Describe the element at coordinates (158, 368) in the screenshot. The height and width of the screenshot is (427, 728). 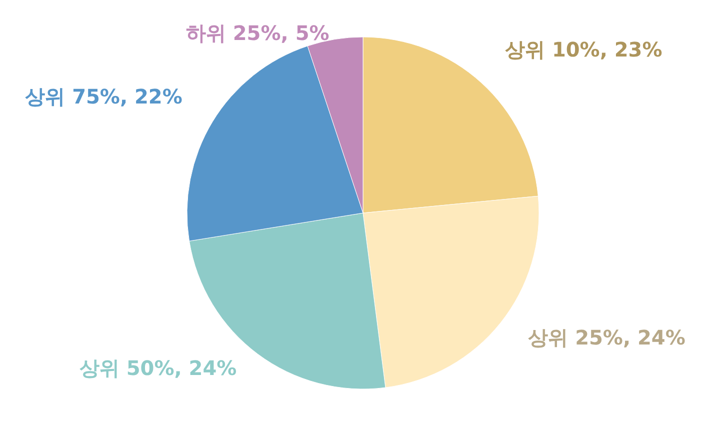
I see `slice-label: 상위 50%, 24%` at that location.